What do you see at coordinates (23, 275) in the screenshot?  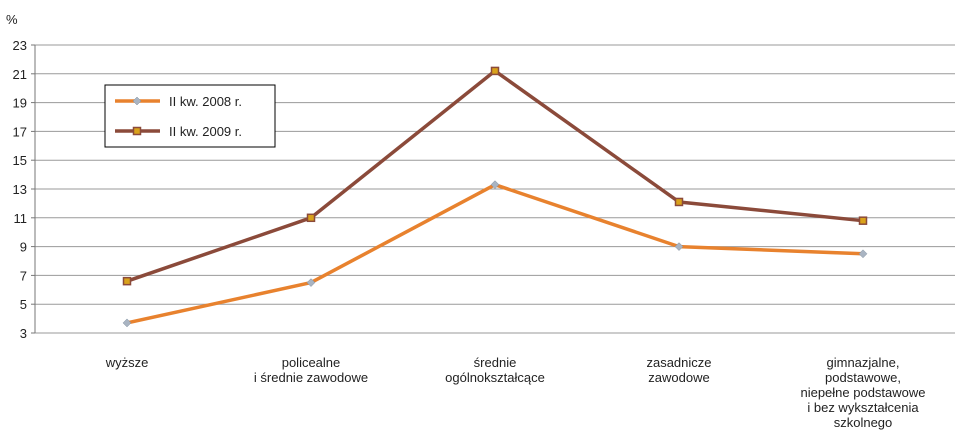 I see `y-tick-label: 7` at bounding box center [23, 275].